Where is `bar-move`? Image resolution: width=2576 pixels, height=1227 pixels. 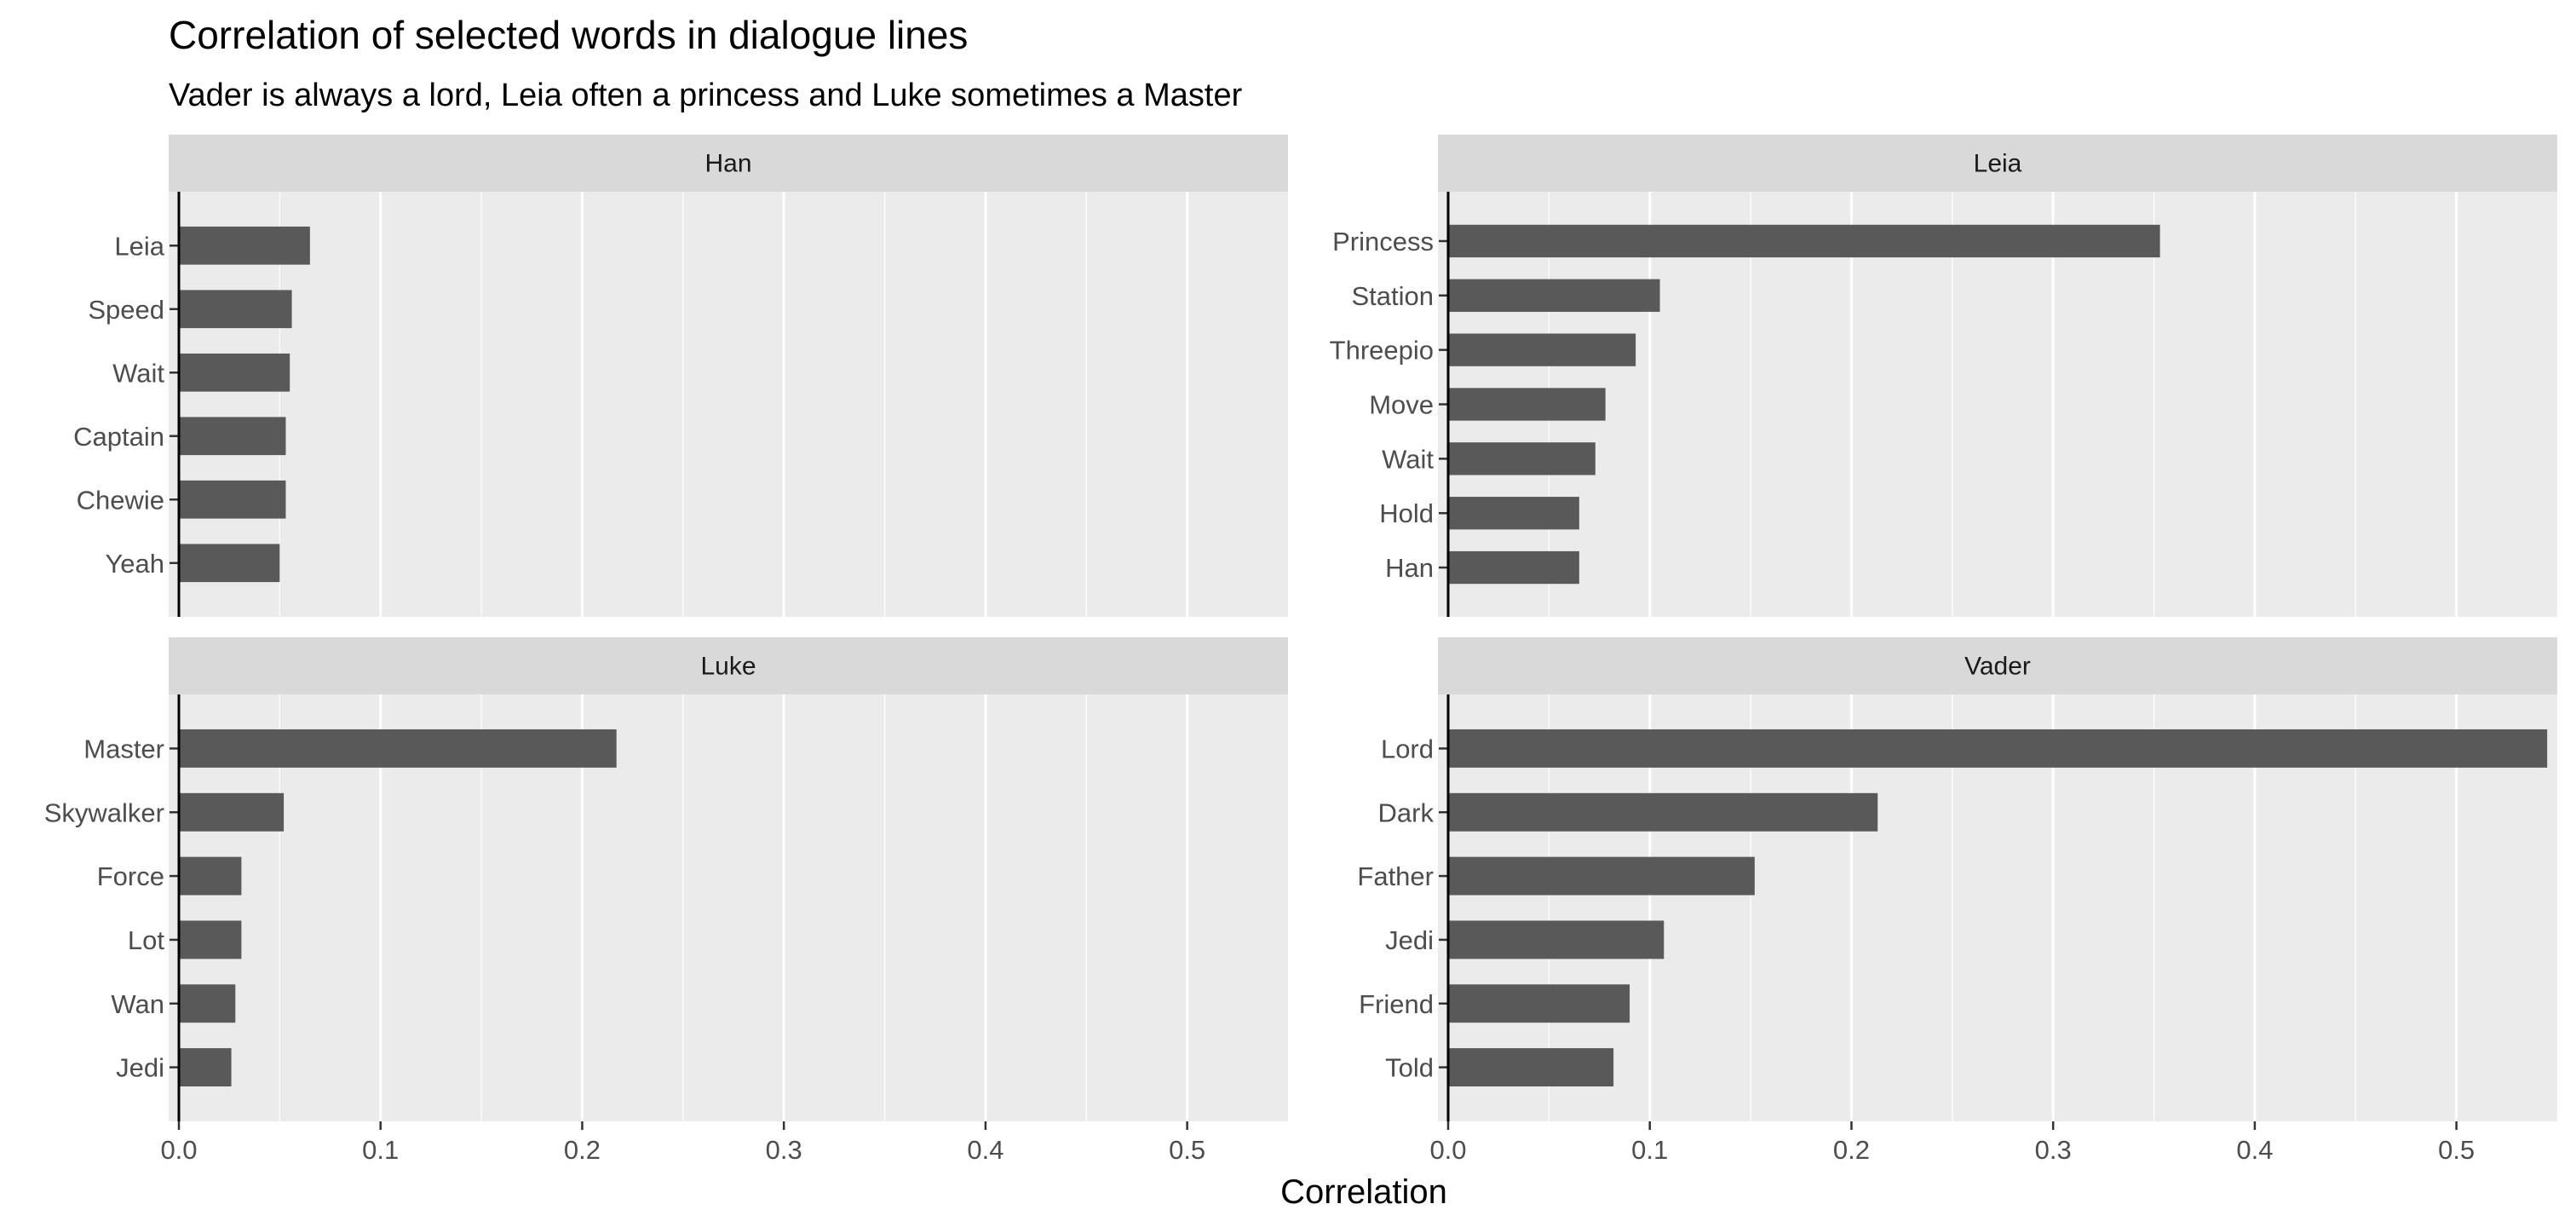 bar-move is located at coordinates (1527, 404).